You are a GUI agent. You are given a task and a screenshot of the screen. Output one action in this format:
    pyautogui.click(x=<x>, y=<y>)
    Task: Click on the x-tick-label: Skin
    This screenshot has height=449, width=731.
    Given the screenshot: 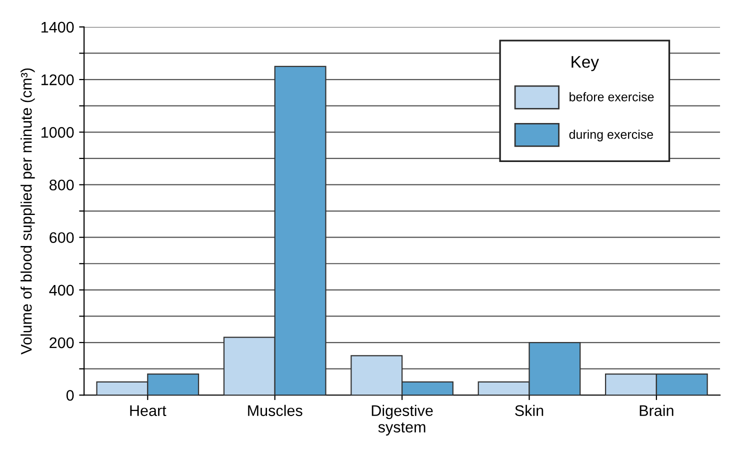 What is the action you would take?
    pyautogui.click(x=529, y=410)
    